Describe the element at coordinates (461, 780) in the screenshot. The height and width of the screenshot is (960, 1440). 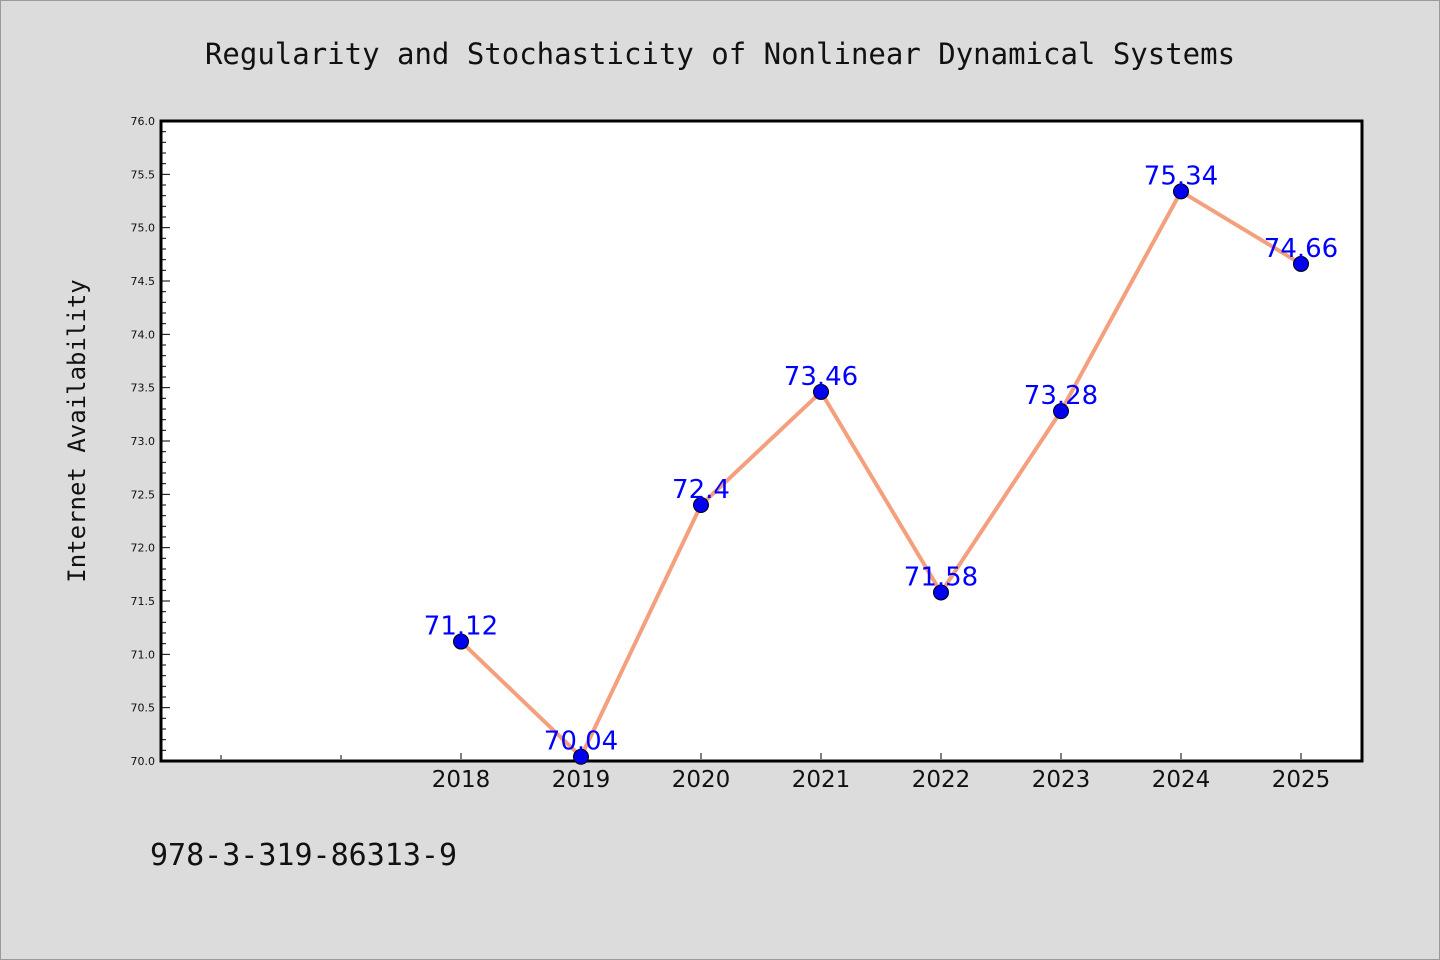
I see `x-tick-label: 2018` at that location.